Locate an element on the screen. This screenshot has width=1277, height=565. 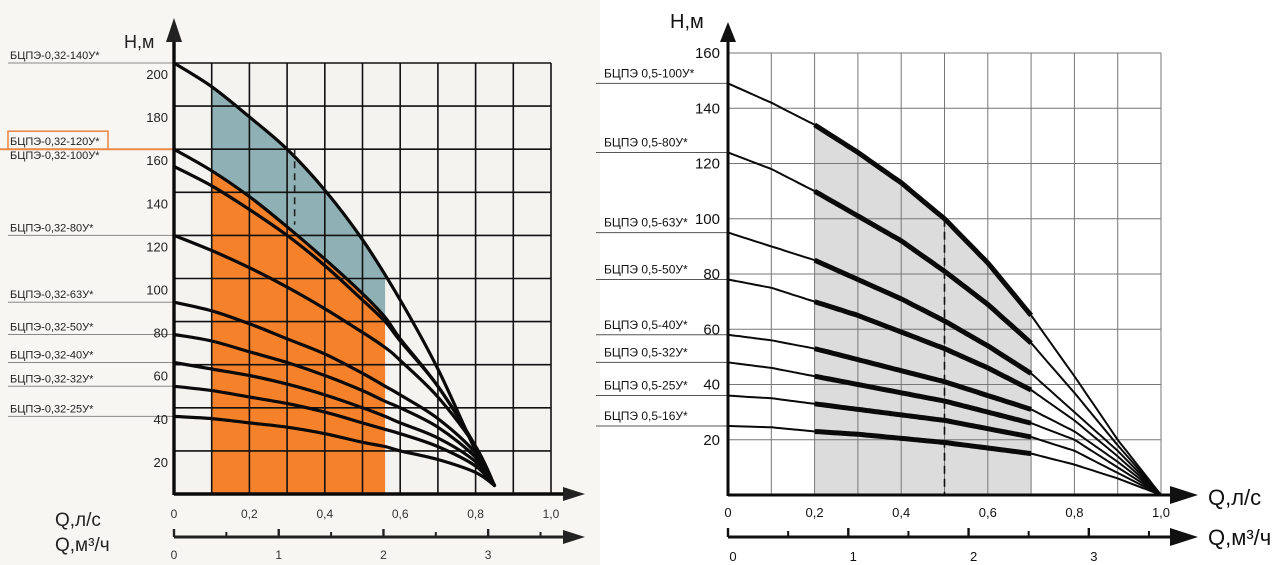
series-label: БЦПЭ 0,5-32У* is located at coordinates (646, 352).